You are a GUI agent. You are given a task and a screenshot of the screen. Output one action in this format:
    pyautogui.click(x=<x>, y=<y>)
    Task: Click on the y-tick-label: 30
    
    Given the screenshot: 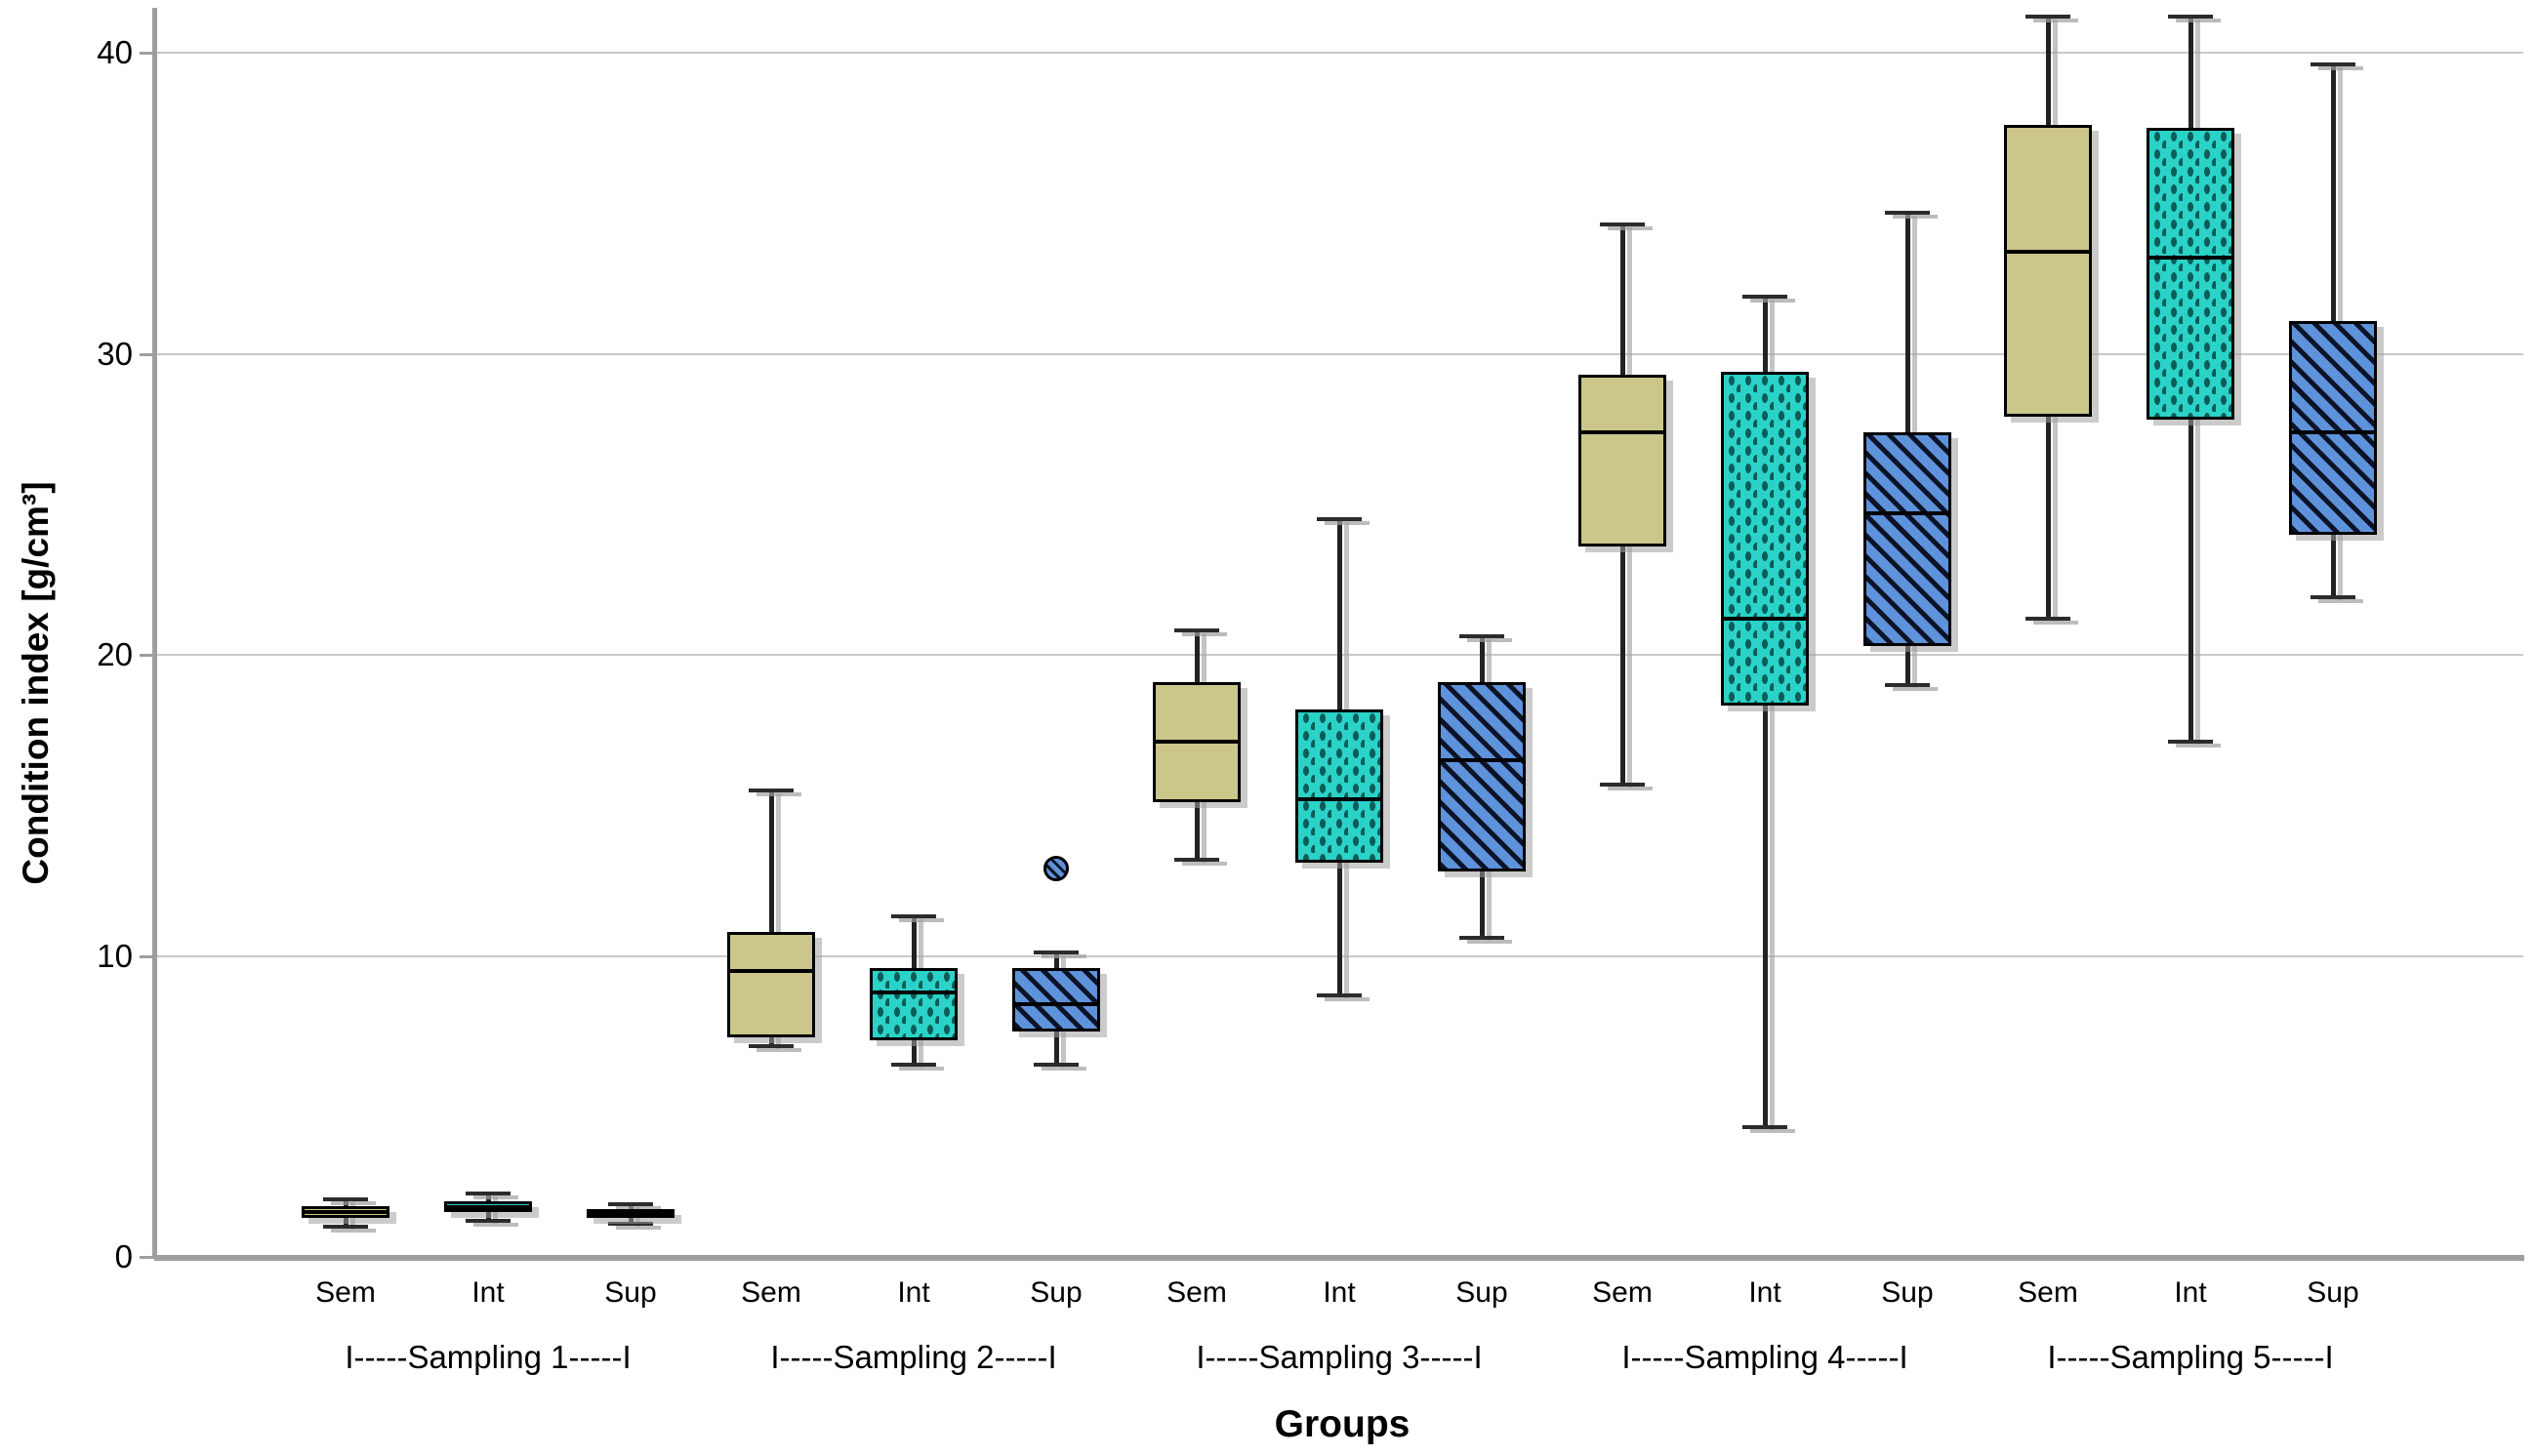 What is the action you would take?
    pyautogui.click(x=115, y=353)
    